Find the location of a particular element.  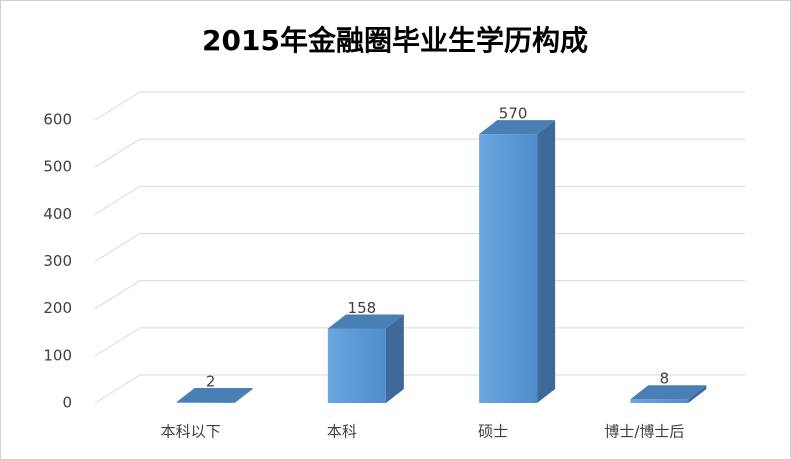

x-tick-label: 本科以下 is located at coordinates (191, 432).